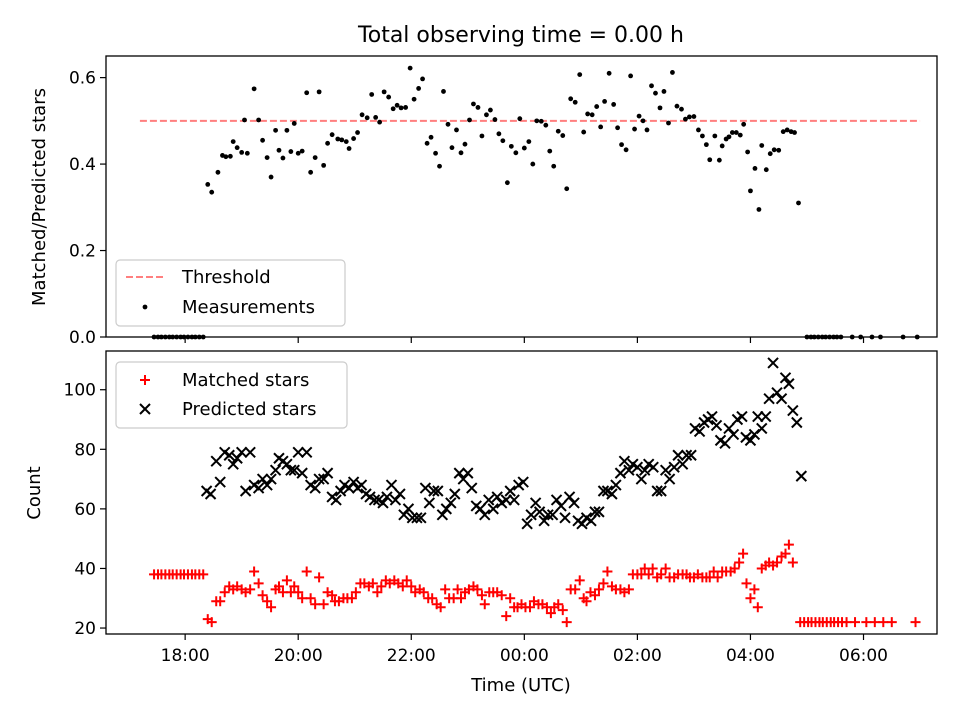 Image resolution: width=960 pixels, height=720 pixels. Describe the element at coordinates (524, 656) in the screenshot. I see `x-tick-label: 00:00` at that location.